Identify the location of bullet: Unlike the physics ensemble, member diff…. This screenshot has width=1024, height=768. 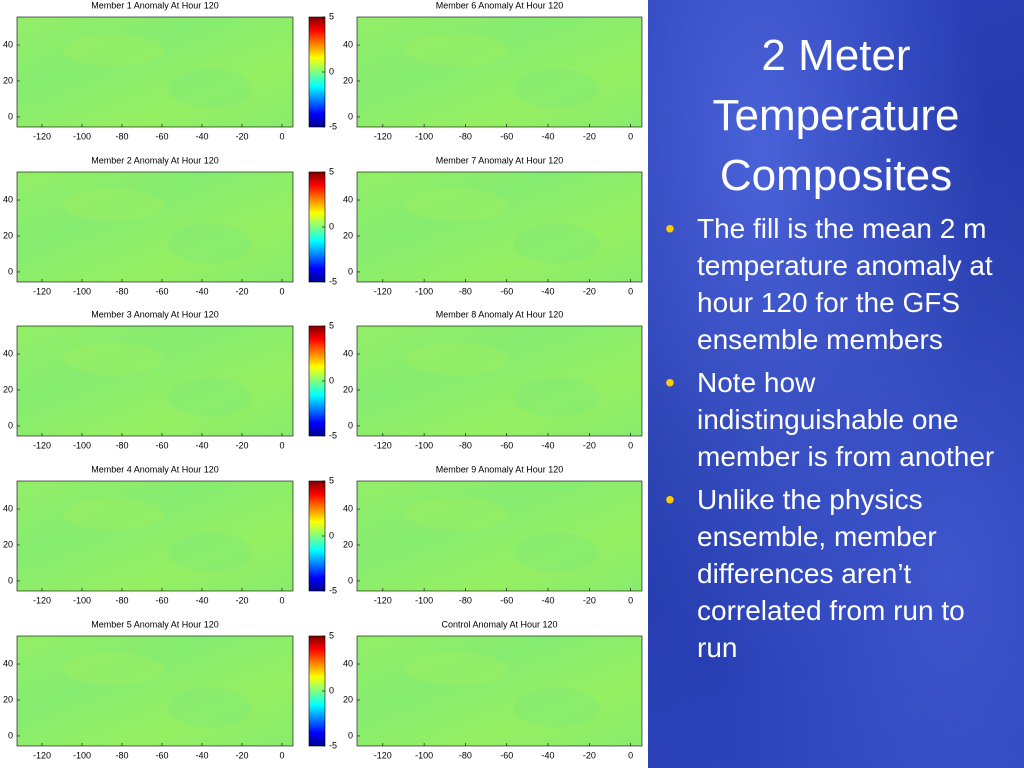
(837, 573).